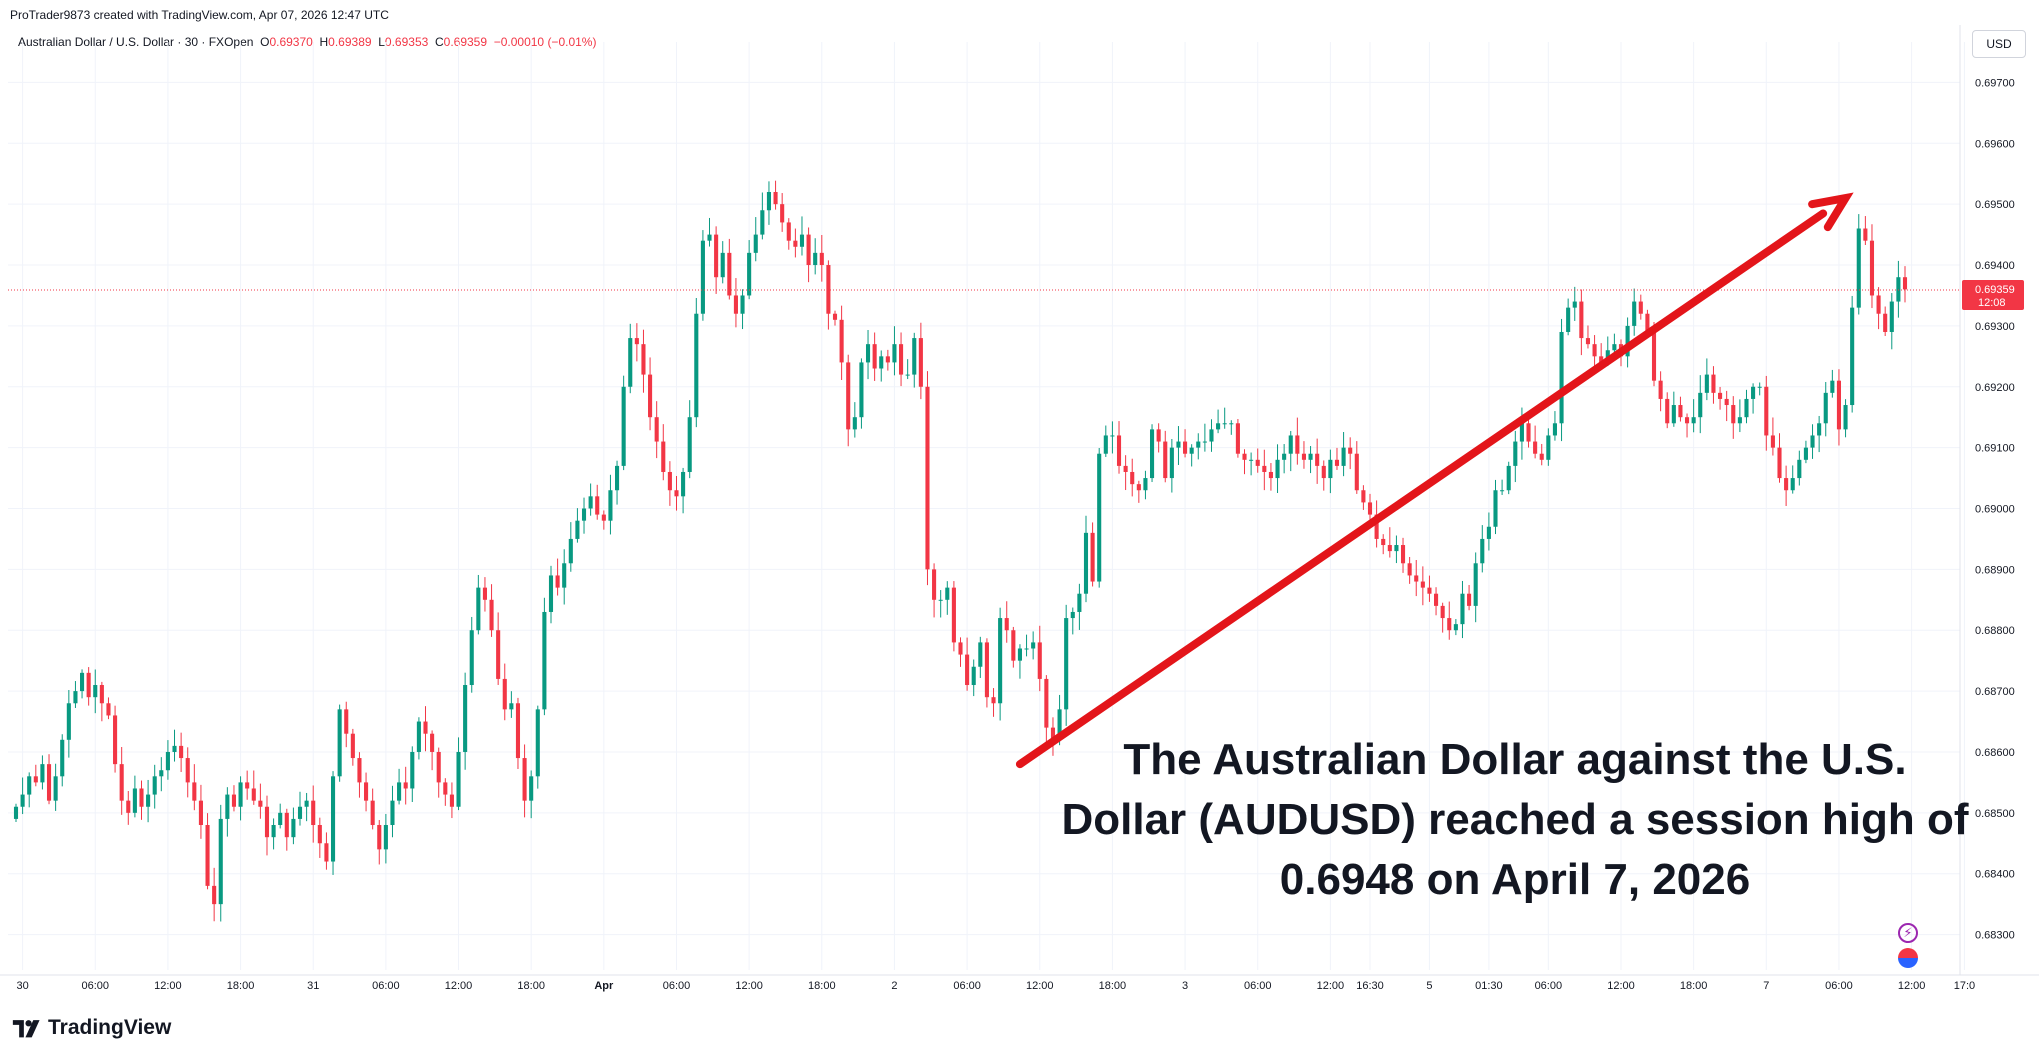  What do you see at coordinates (1515, 759) in the screenshot?
I see `annotation-line-1: The Australian Dollar against the U.S.` at bounding box center [1515, 759].